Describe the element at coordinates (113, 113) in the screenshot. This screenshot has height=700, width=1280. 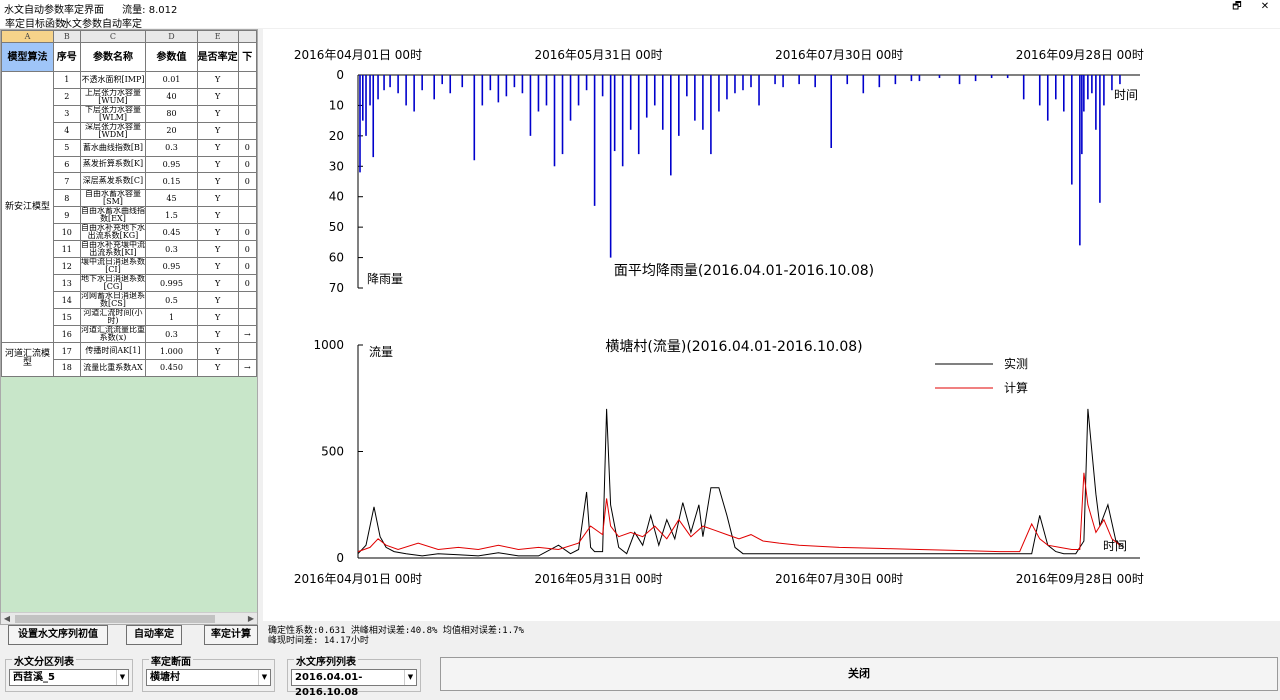
I see `param-name-cell: 下层张力水容量[WLM]` at that location.